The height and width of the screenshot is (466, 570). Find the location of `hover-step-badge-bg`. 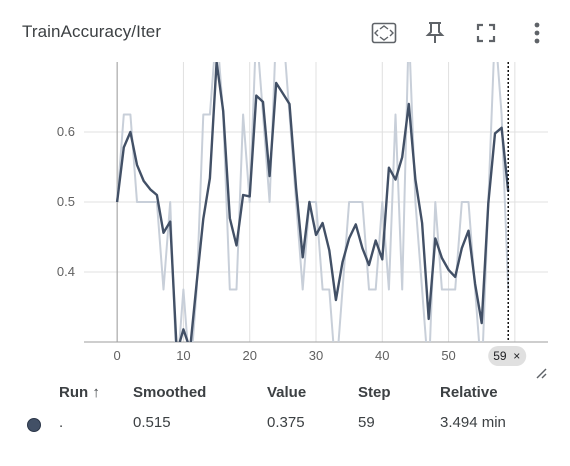

hover-step-badge-bg is located at coordinates (507, 356).